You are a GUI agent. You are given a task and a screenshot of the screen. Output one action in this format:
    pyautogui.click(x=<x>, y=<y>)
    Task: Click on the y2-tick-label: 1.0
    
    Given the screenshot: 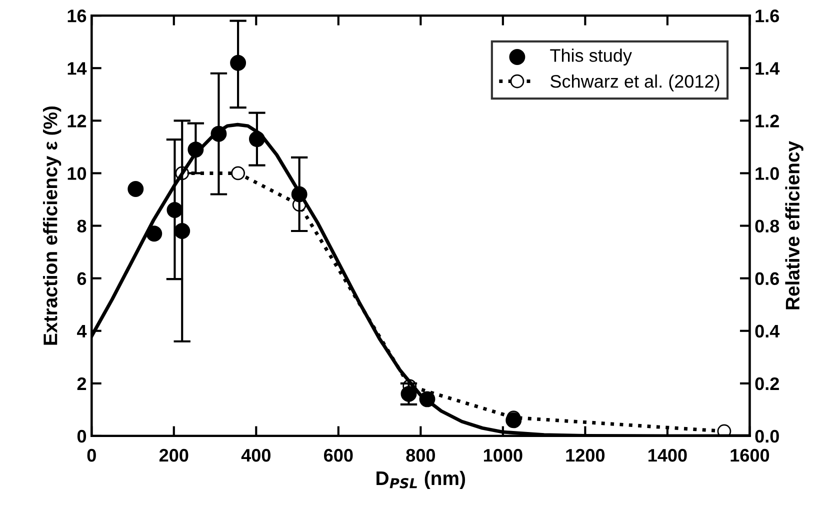 What is the action you would take?
    pyautogui.click(x=767, y=173)
    